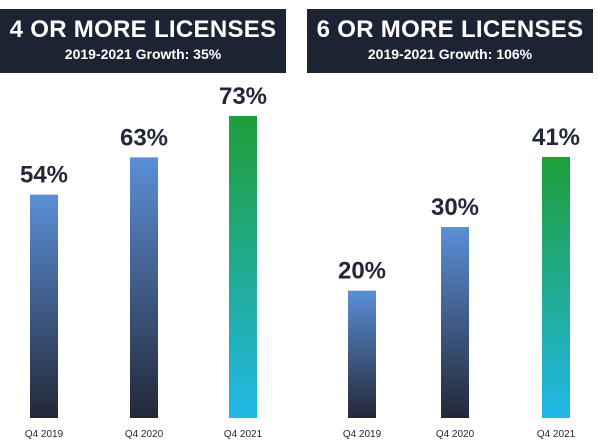 Image resolution: width=598 pixels, height=448 pixels. I want to click on bar-value-label: 41%, so click(556, 137).